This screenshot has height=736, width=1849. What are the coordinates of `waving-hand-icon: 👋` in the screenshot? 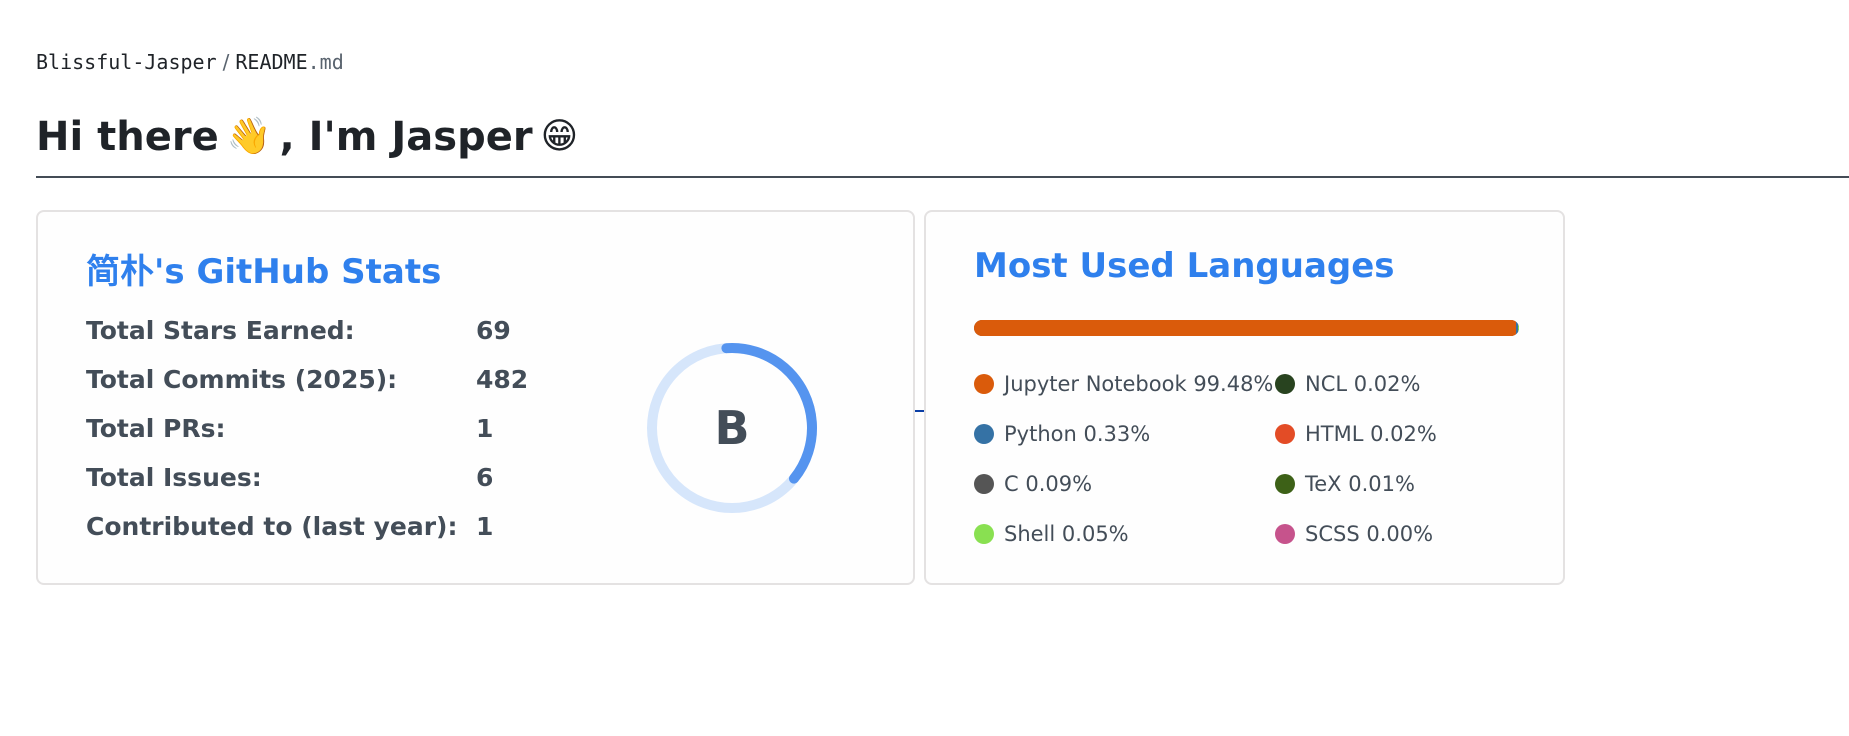 It's located at (249, 136).